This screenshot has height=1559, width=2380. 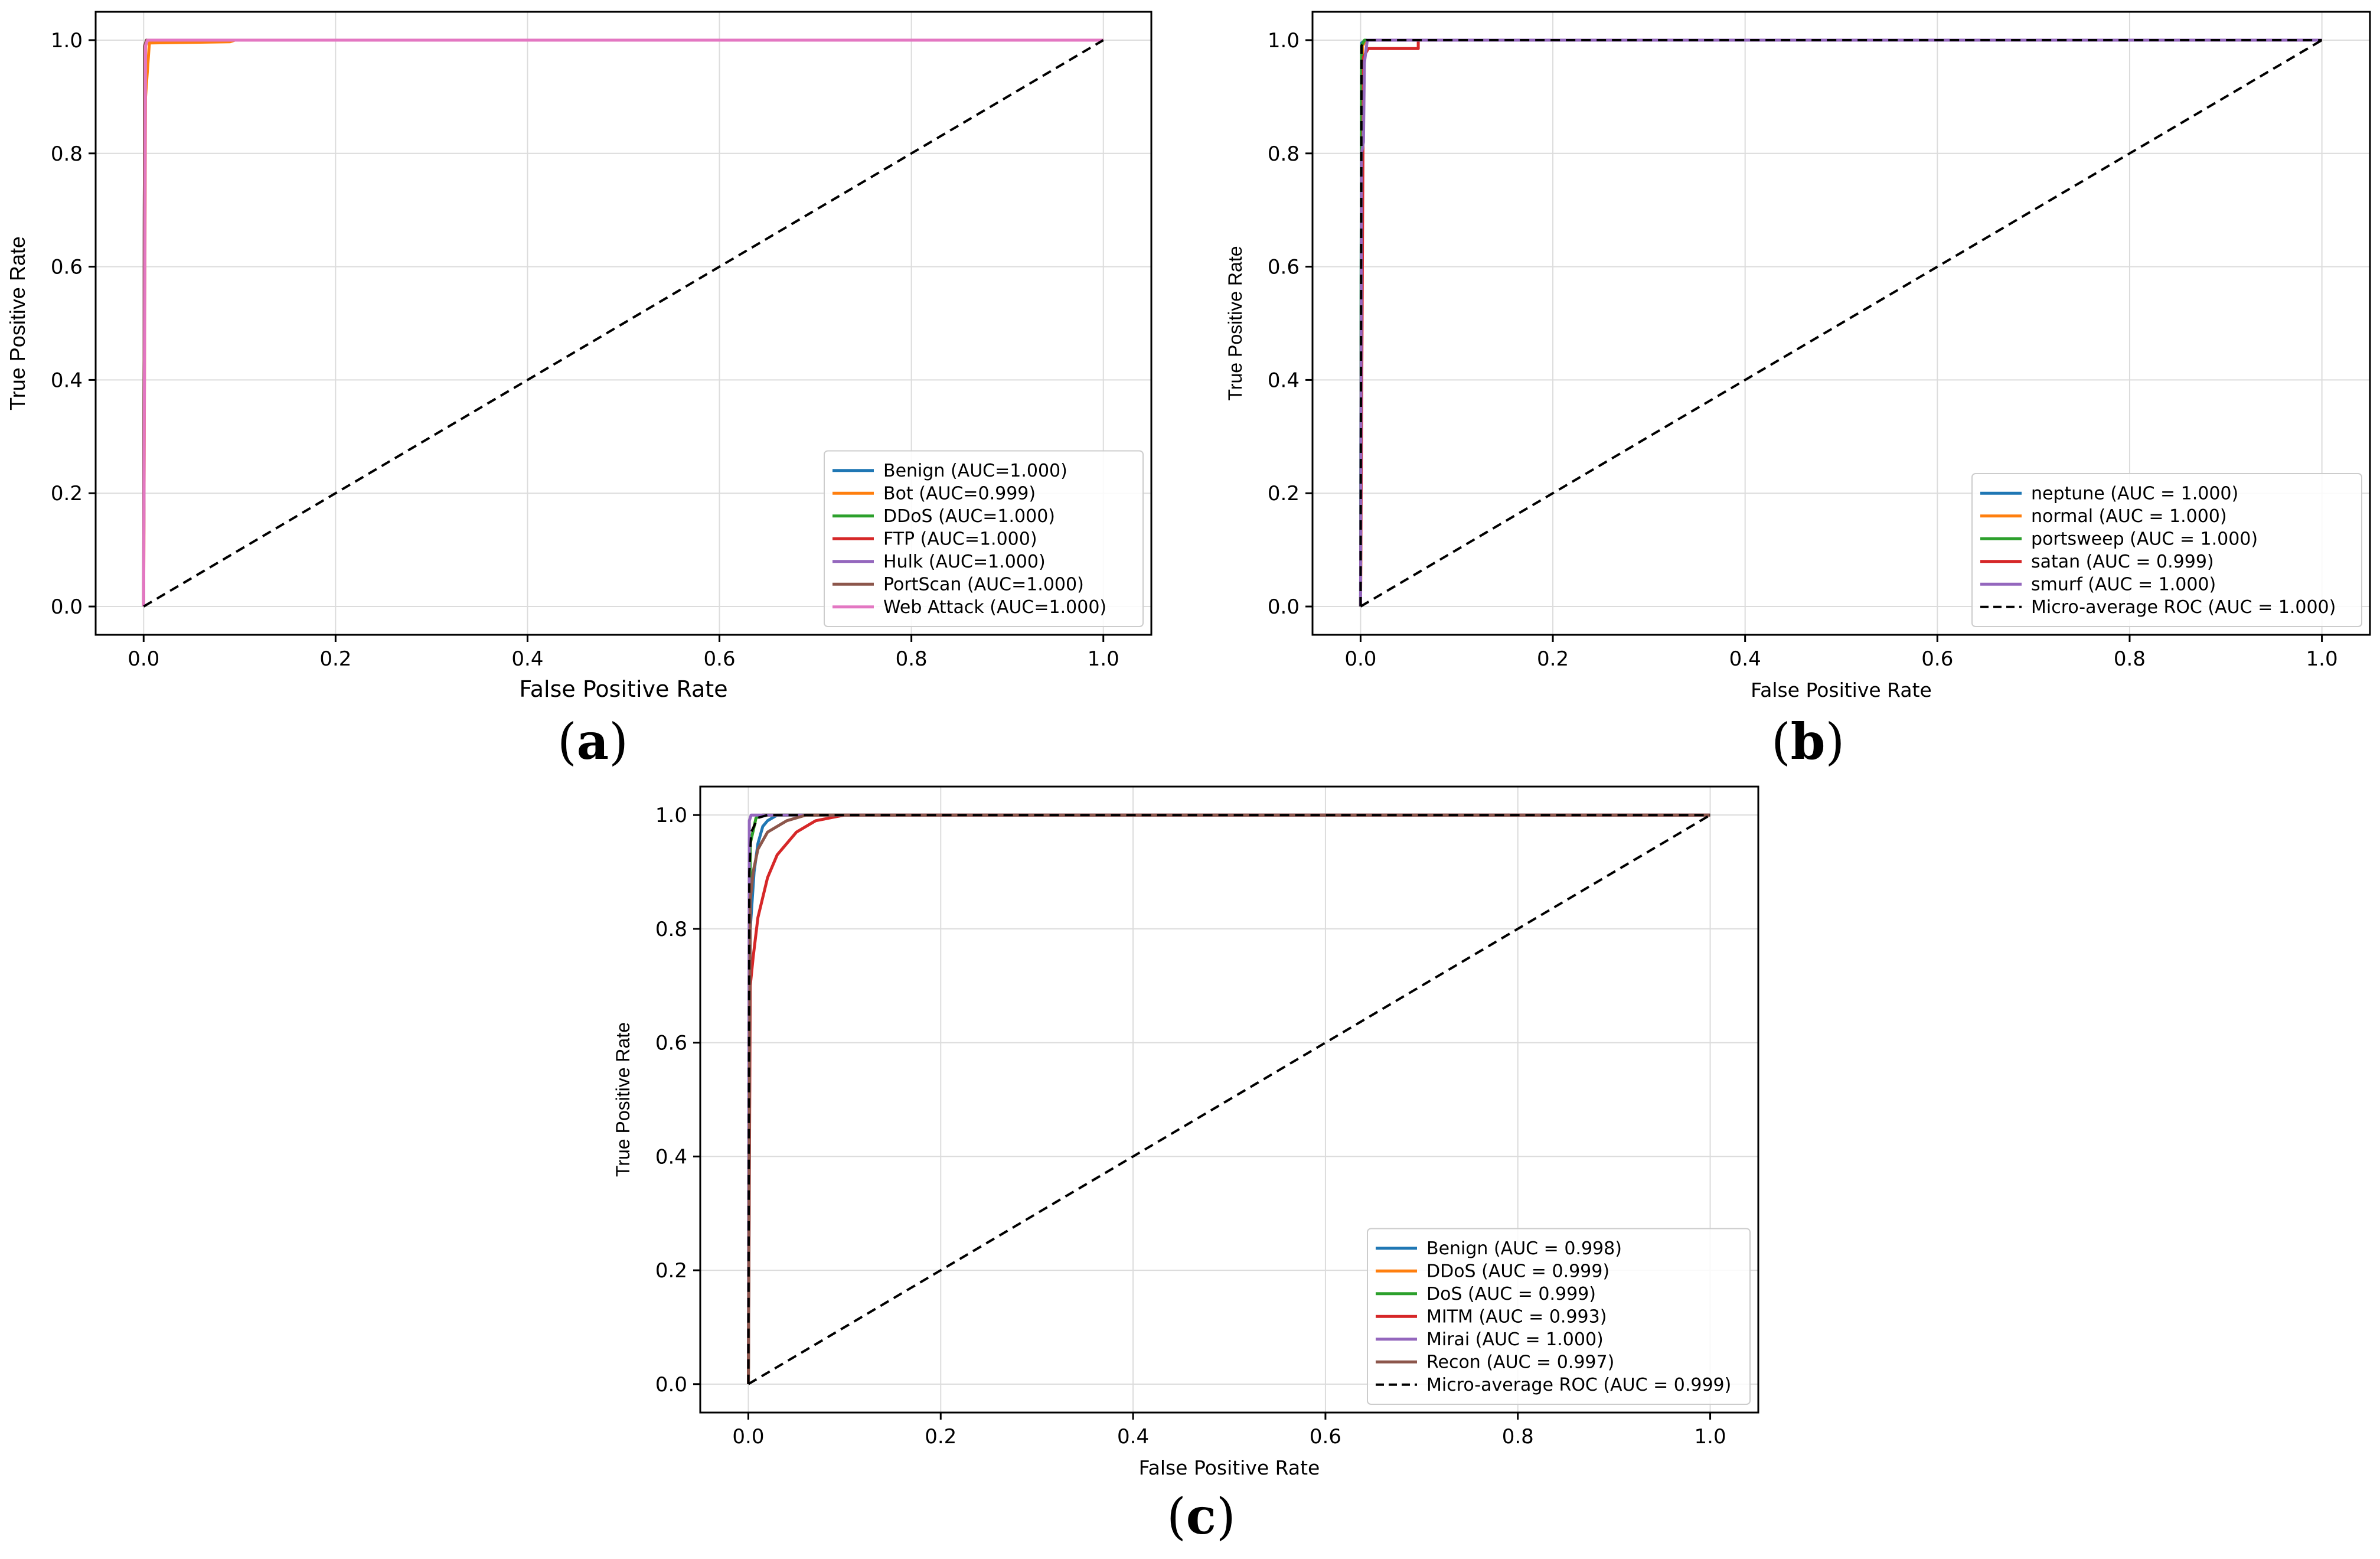 I want to click on series-group-c, so click(x=1229, y=1099).